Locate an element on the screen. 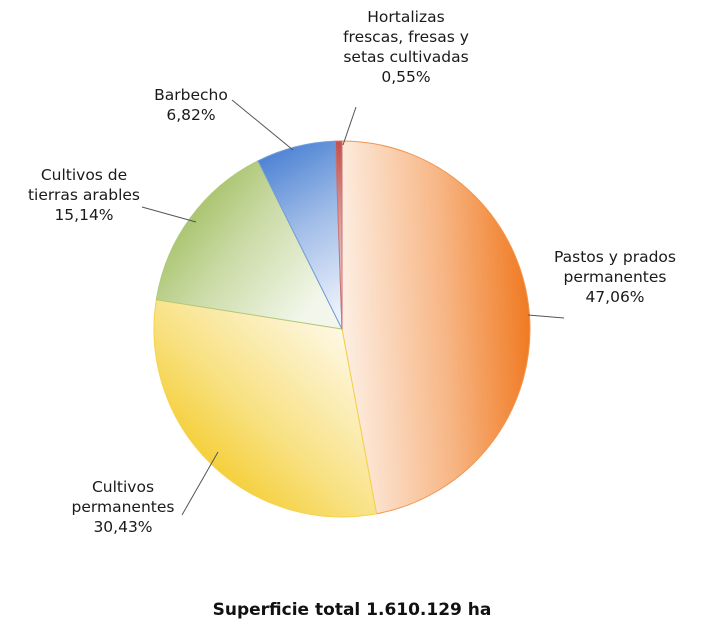  slice-category-label: setas cultivadas is located at coordinates (405, 57).